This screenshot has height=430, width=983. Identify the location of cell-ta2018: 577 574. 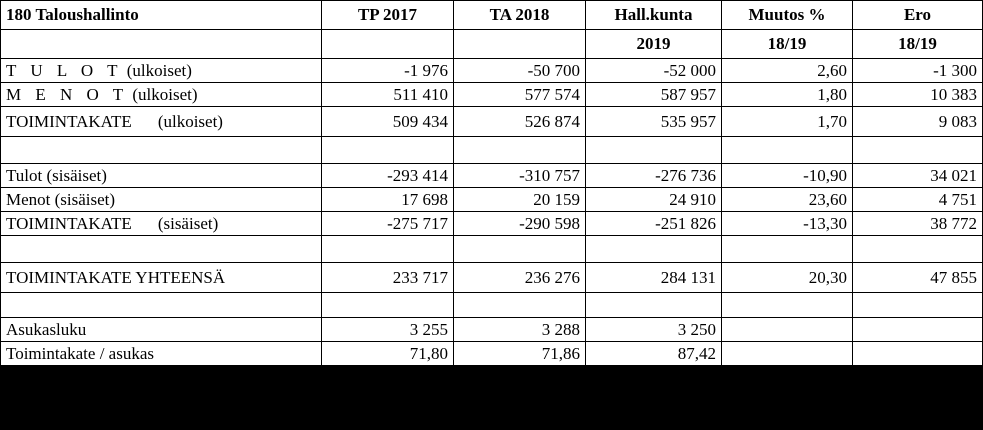
(519, 94).